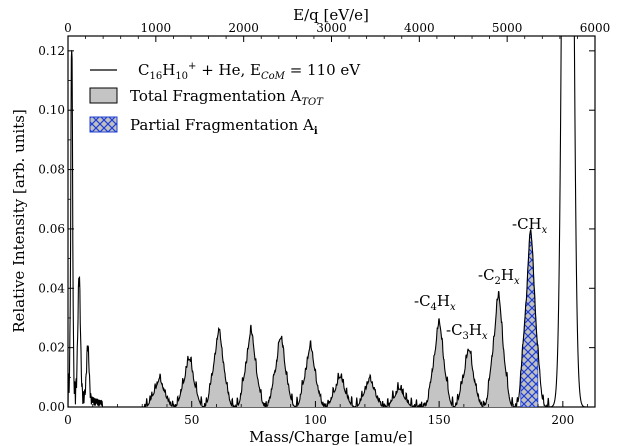 The height and width of the screenshot is (446, 623). I want to click on x-tick-label: 100, so click(315, 420).